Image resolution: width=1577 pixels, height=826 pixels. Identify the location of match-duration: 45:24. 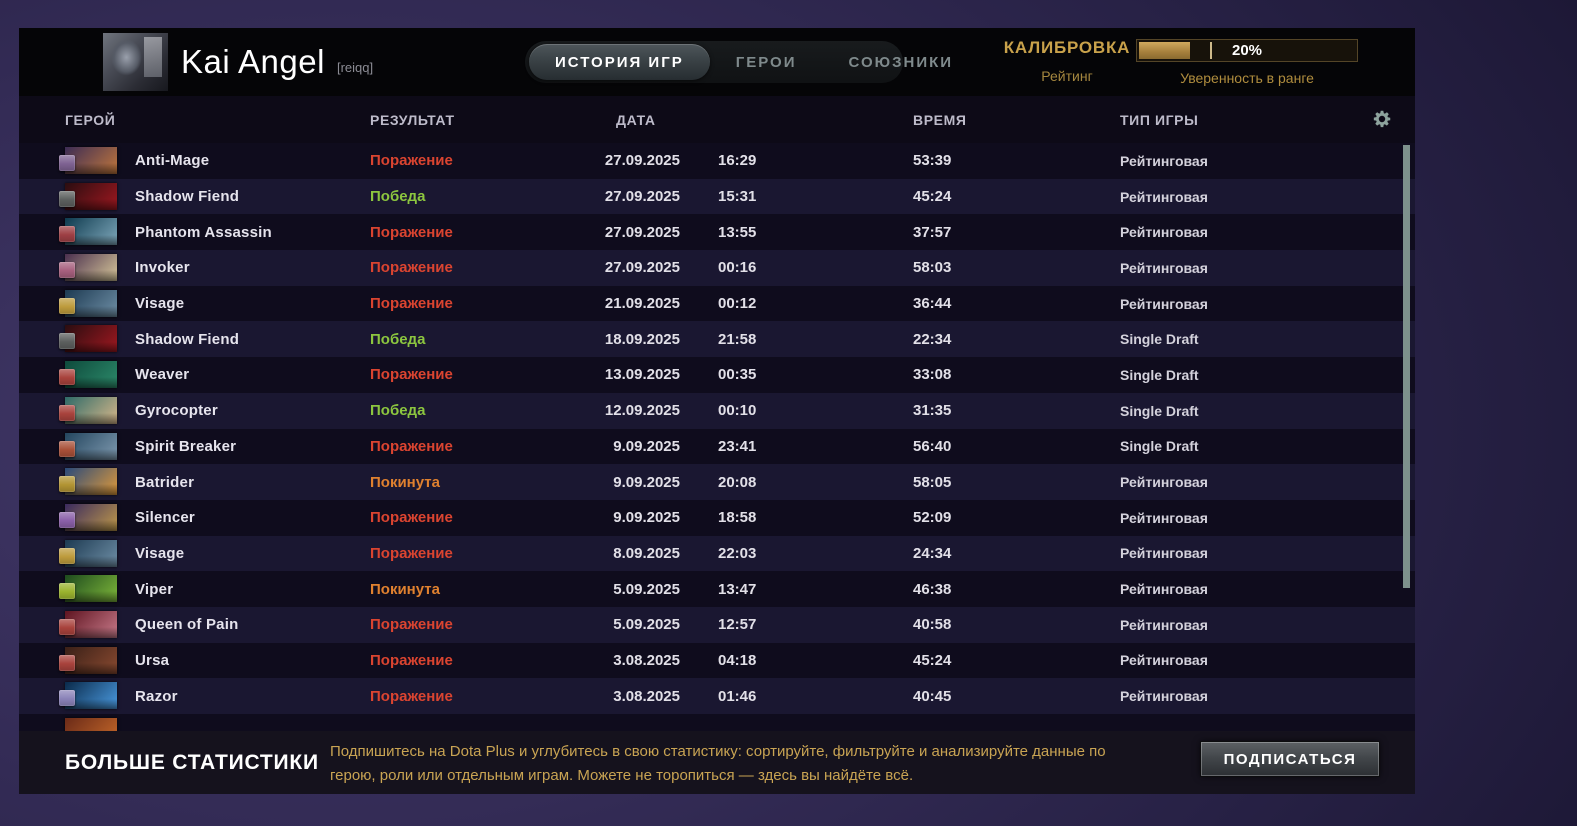
(932, 197).